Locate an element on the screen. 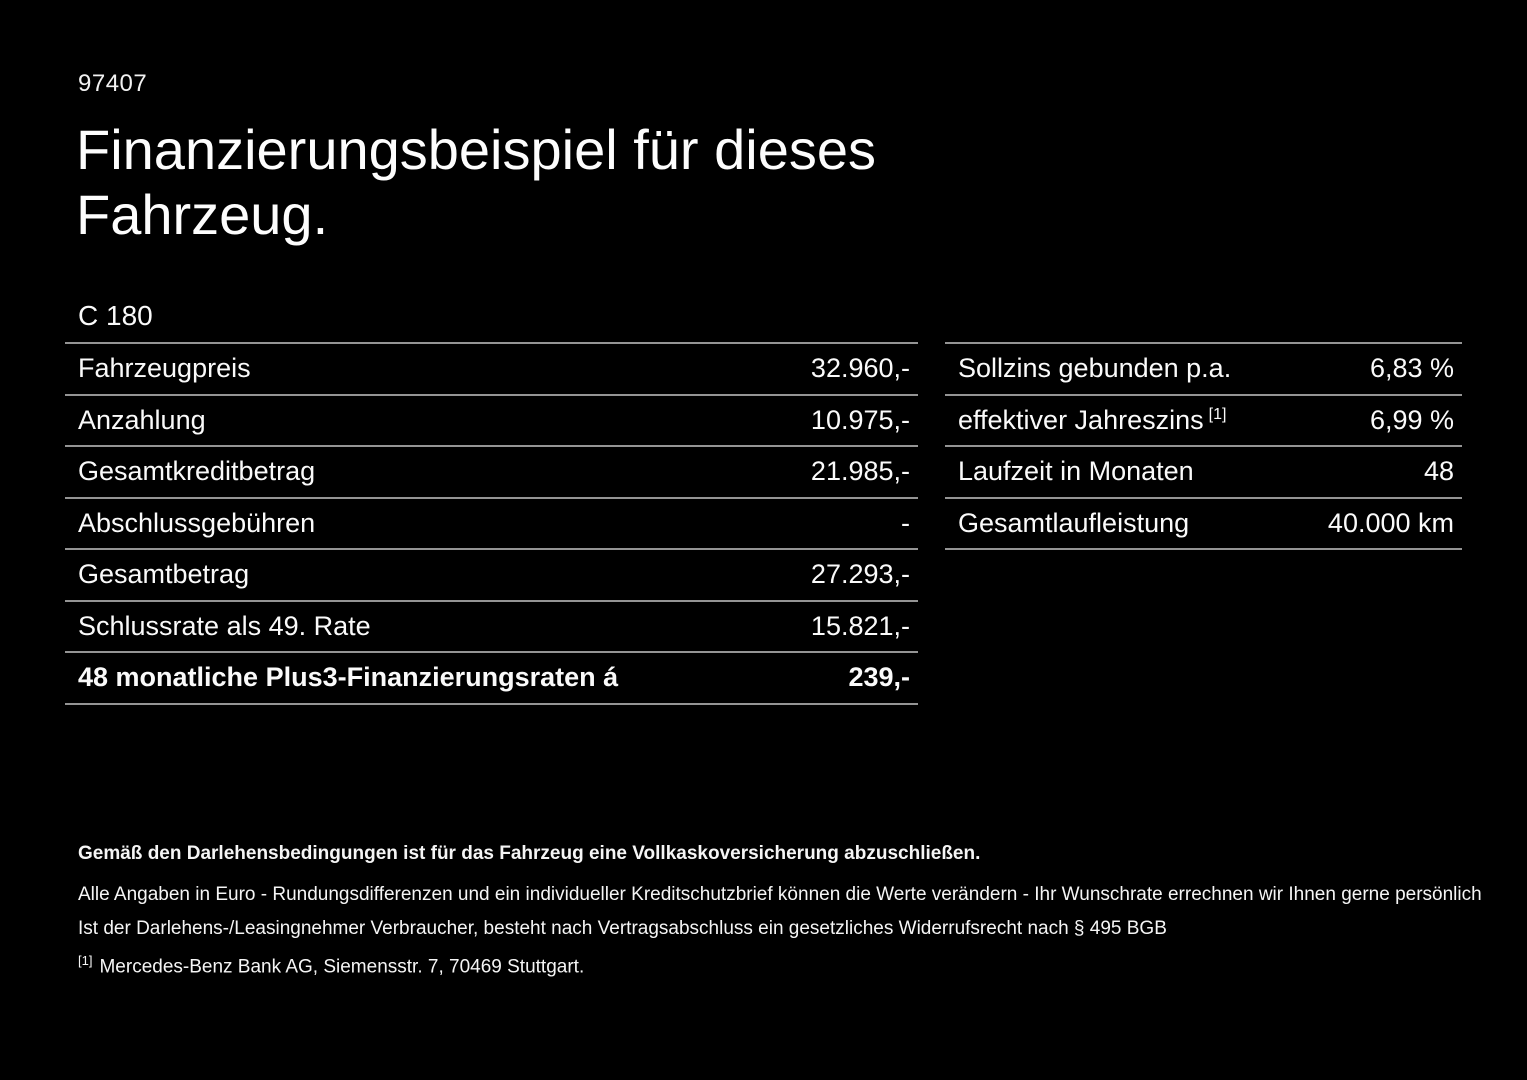 This screenshot has height=1080, width=1527. vehicle-model: C 180 is located at coordinates (115, 315).